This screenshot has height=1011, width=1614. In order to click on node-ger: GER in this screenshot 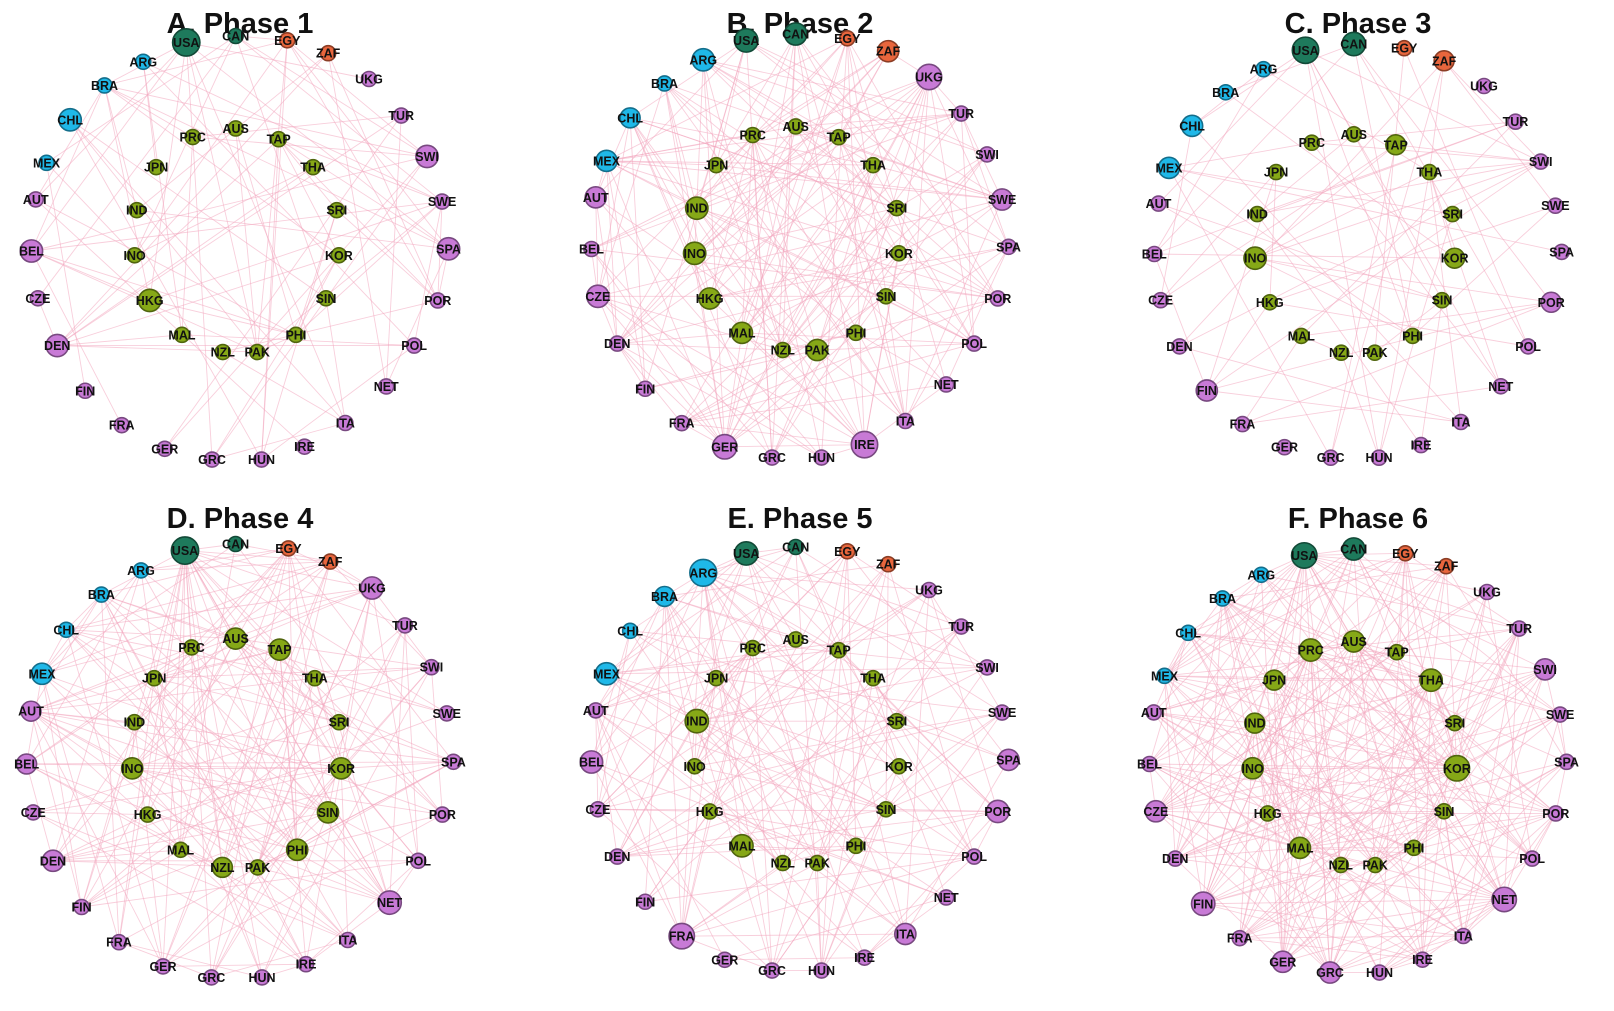, I will do `click(163, 966)`.